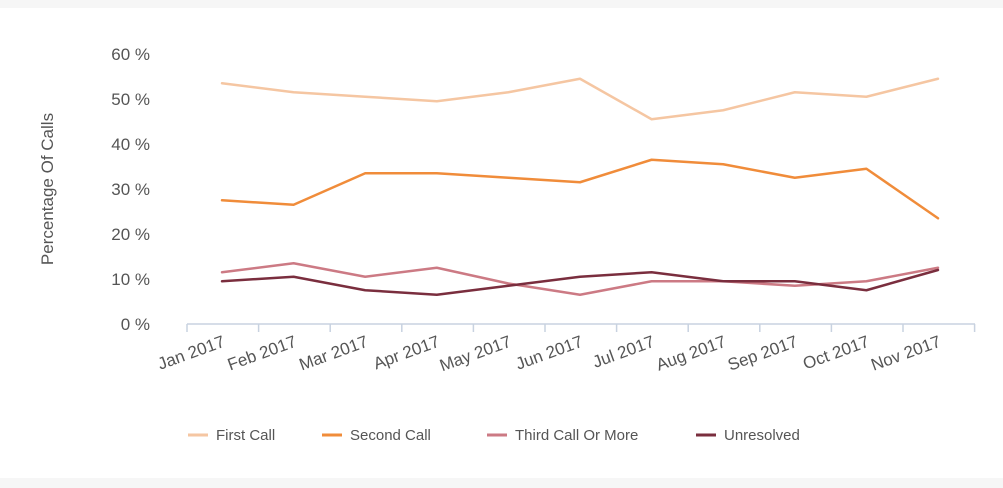 This screenshot has height=488, width=1003. Describe the element at coordinates (623, 352) in the screenshot. I see `x-tick-label: Jul 2017` at that location.